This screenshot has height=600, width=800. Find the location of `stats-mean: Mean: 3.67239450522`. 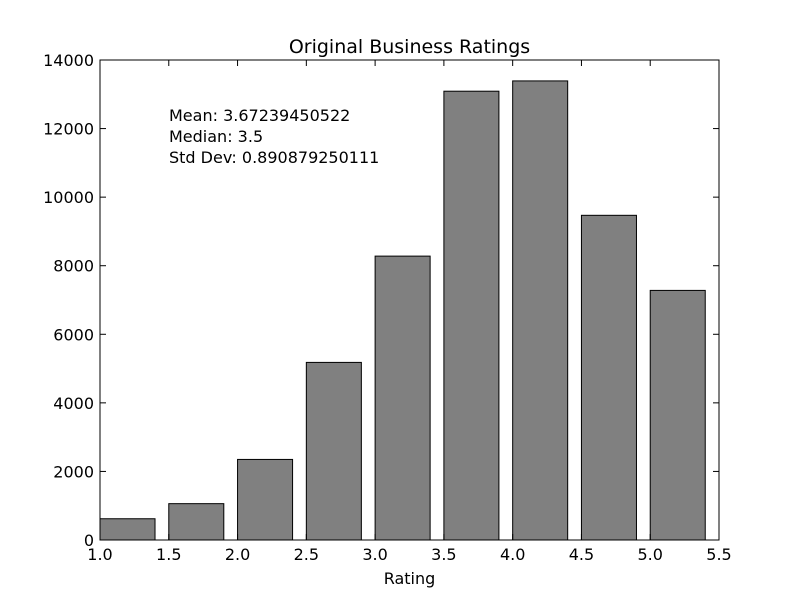

stats-mean: Mean: 3.67239450522 is located at coordinates (259, 115).